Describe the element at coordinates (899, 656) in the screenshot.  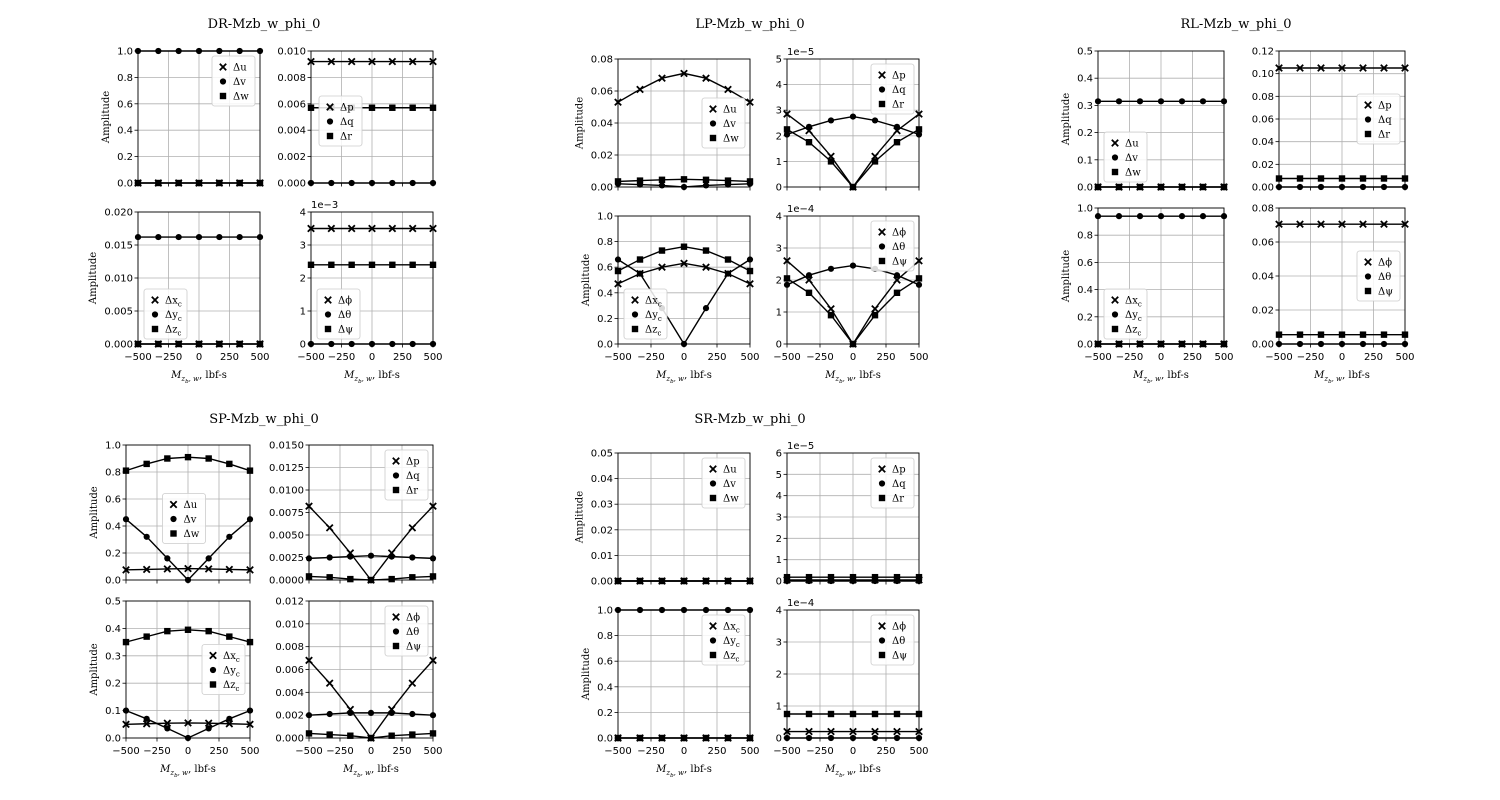
I see `legend-label-base: Δψ` at that location.